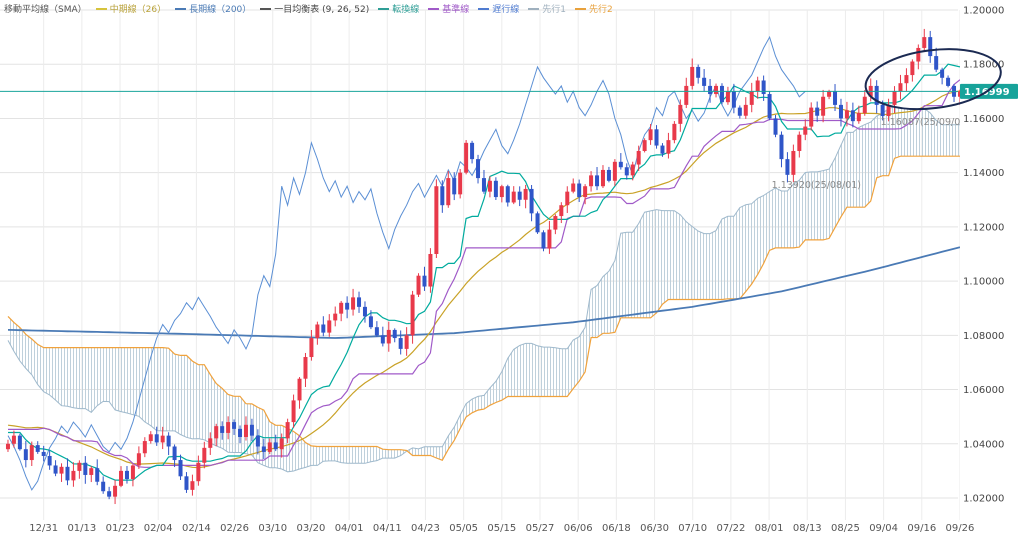  Describe the element at coordinates (220, 10) in the screenshot. I see `legend-label: 長期線（200）` at that location.